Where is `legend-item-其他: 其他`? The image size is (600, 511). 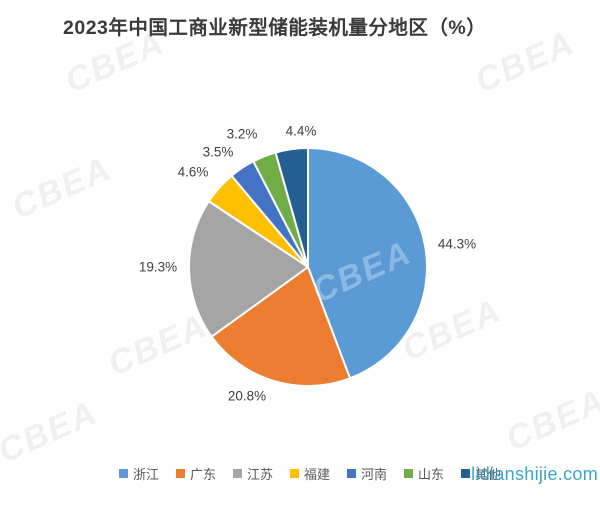
legend-item-其他: 其他 is located at coordinates (481, 473).